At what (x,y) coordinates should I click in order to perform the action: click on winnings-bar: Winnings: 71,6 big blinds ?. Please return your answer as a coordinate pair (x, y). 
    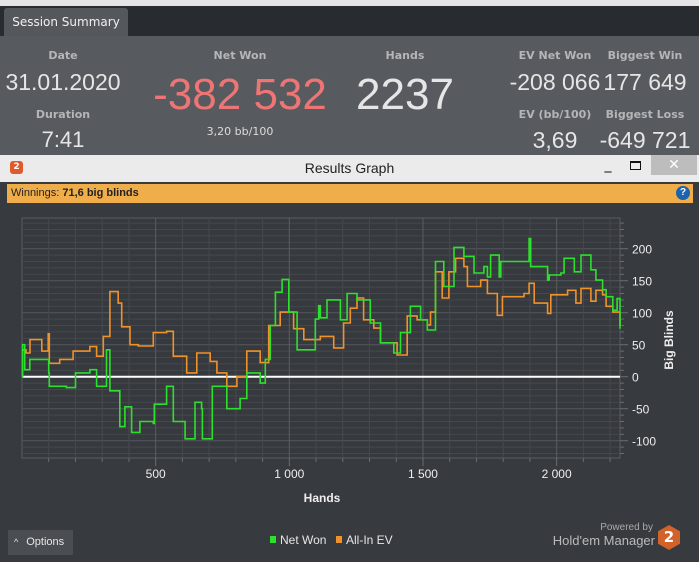
    Looking at the image, I should click on (350, 193).